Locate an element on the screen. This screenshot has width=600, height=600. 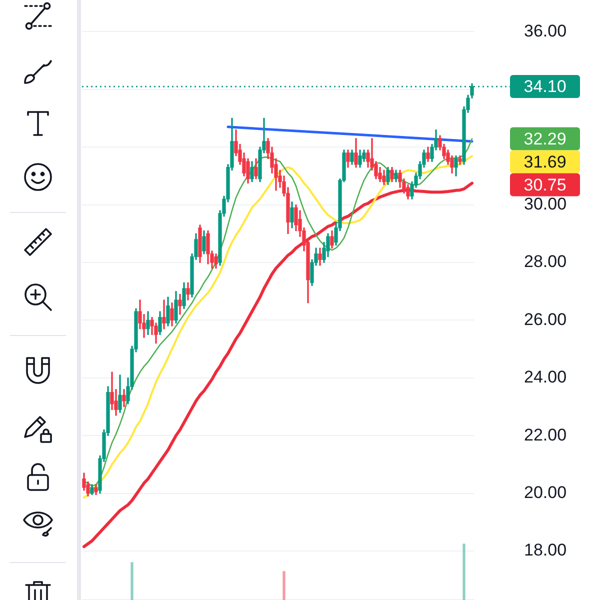
y-tick-label: 26.00 is located at coordinates (545, 319).